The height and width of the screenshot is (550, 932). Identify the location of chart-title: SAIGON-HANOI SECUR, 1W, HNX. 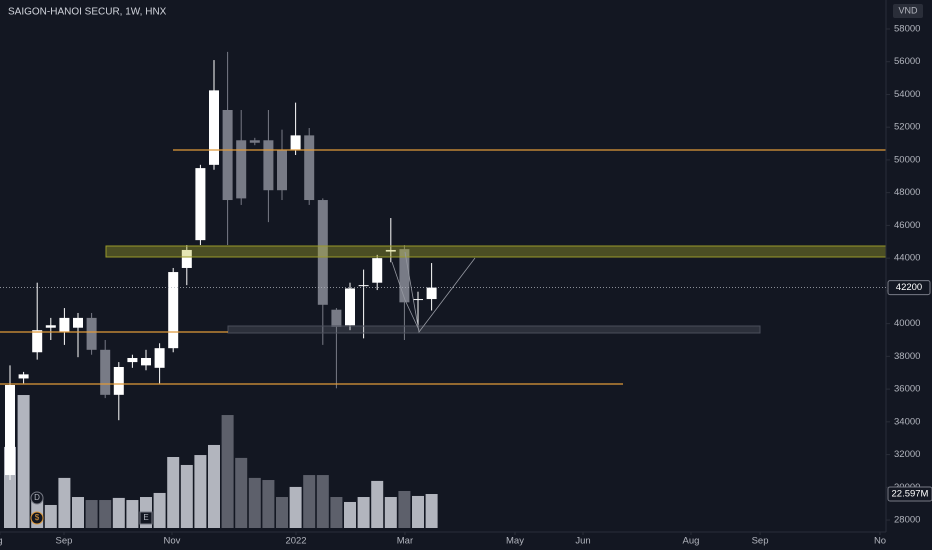
(87, 12).